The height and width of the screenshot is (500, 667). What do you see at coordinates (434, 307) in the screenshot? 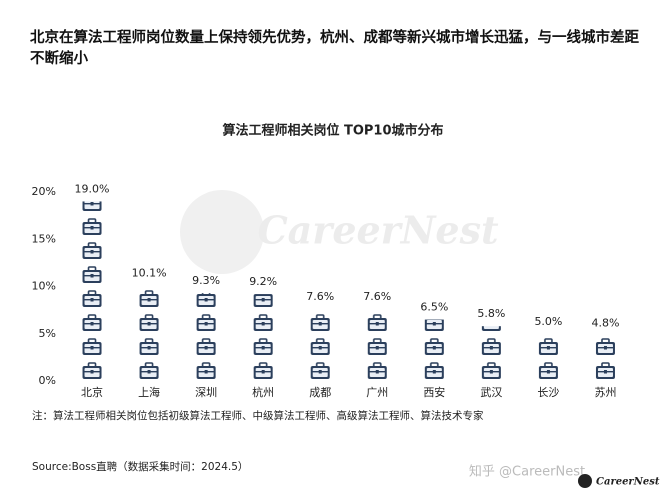
I see `value-label: 6.5%` at bounding box center [434, 307].